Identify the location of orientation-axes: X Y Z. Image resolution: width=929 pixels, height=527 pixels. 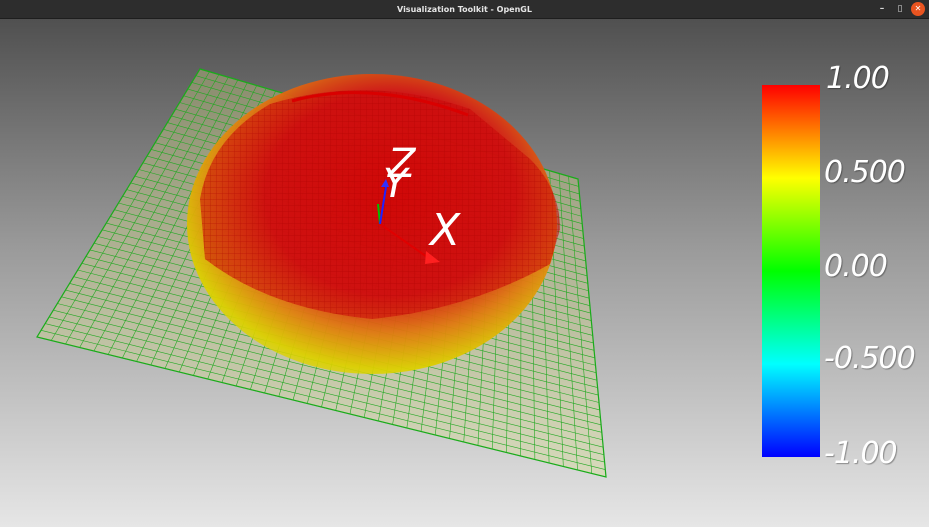
(419, 202).